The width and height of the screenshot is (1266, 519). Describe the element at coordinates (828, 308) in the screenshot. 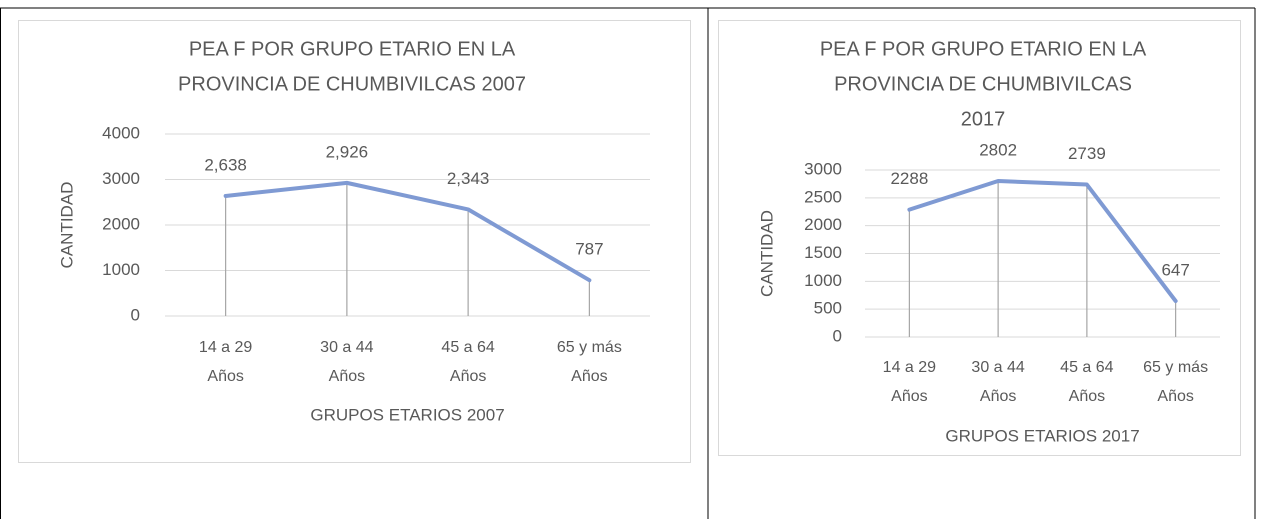

I see `y-tick-label: 500` at that location.